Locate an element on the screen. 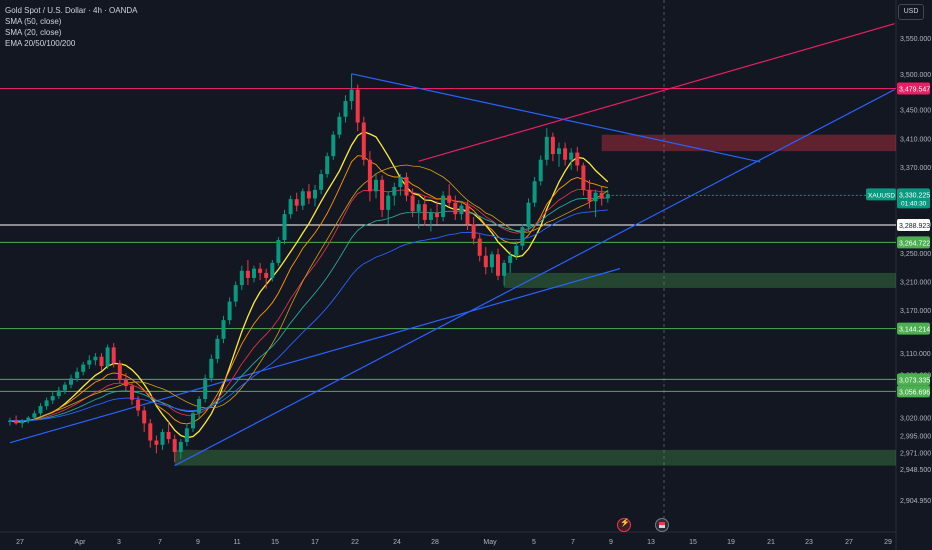  symbol-tag-label: XAUUSD is located at coordinates (881, 195).